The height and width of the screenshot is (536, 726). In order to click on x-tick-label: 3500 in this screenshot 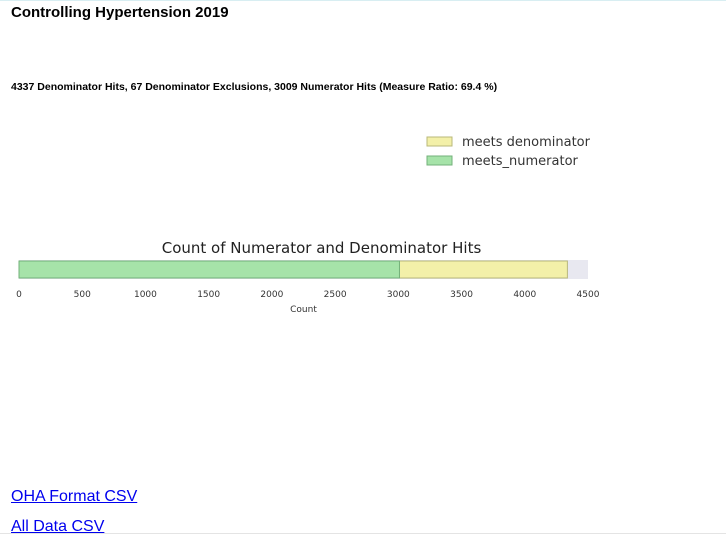, I will do `click(461, 295)`.